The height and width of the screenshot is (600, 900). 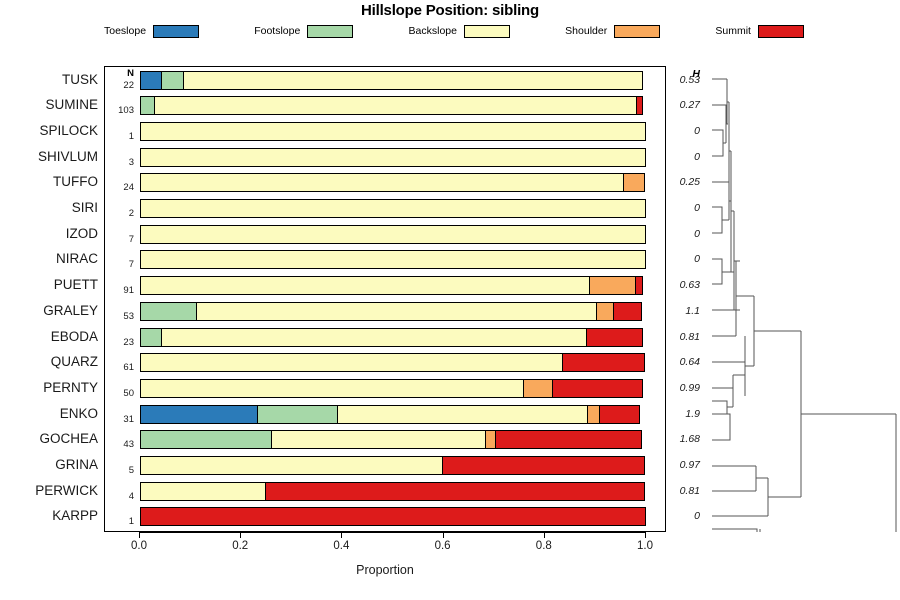 What do you see at coordinates (75, 285) in the screenshot?
I see `category-label-puett: PUETT` at bounding box center [75, 285].